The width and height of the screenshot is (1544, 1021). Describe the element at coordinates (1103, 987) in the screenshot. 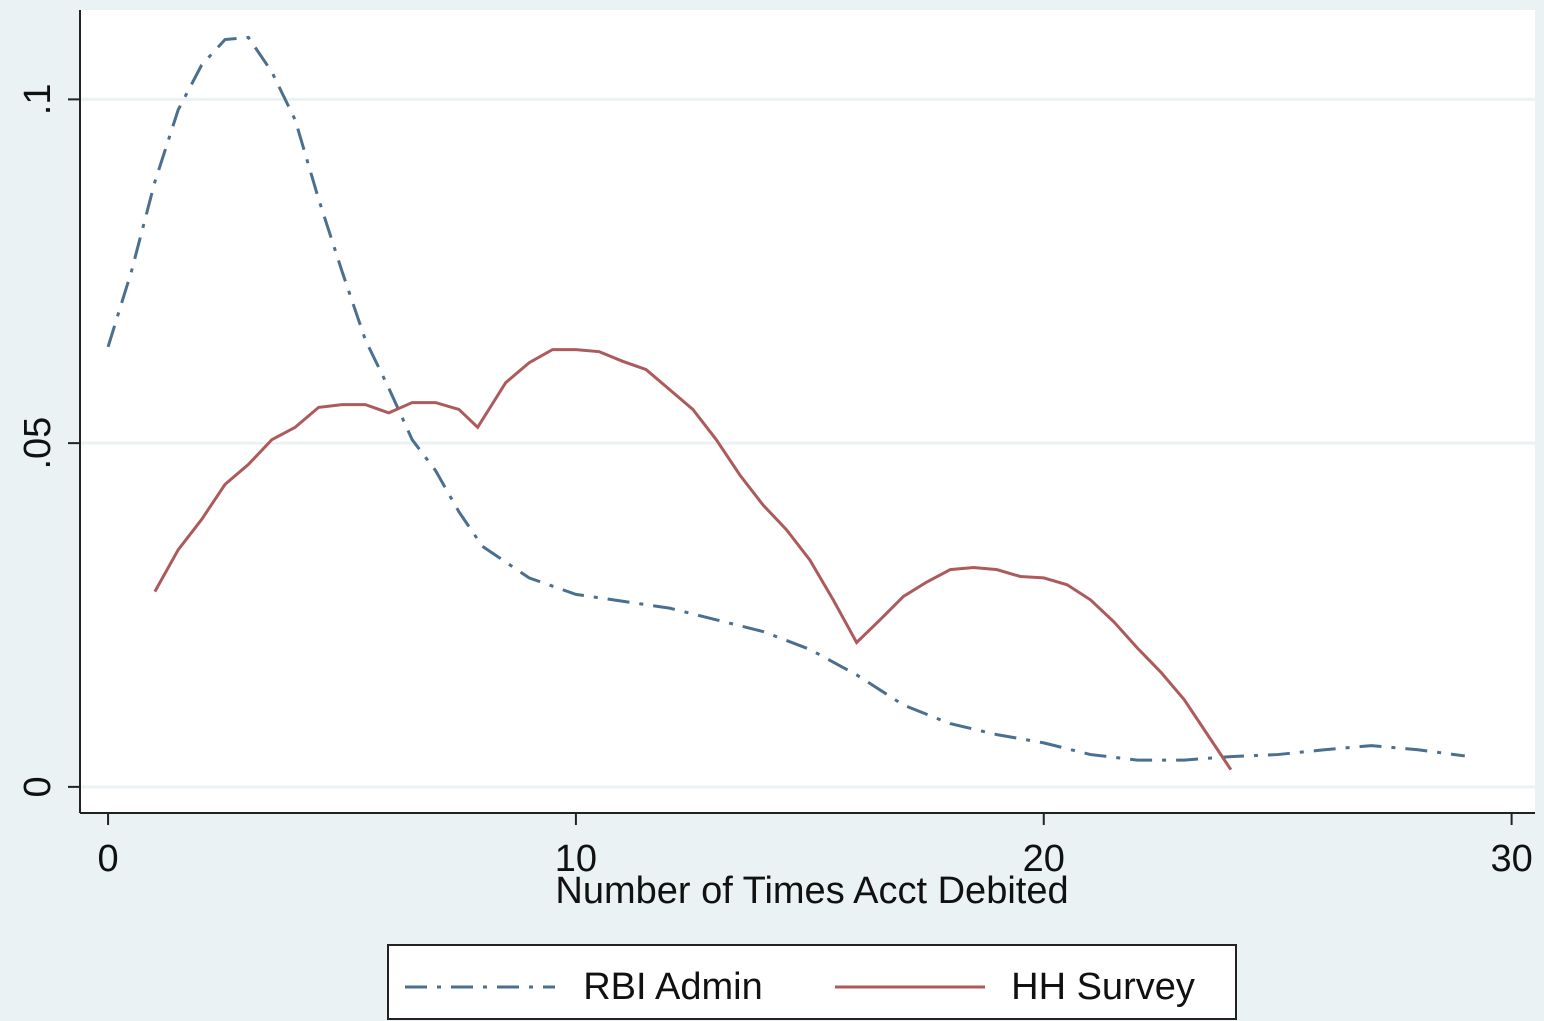

I see `legend-label: HH Survey` at that location.